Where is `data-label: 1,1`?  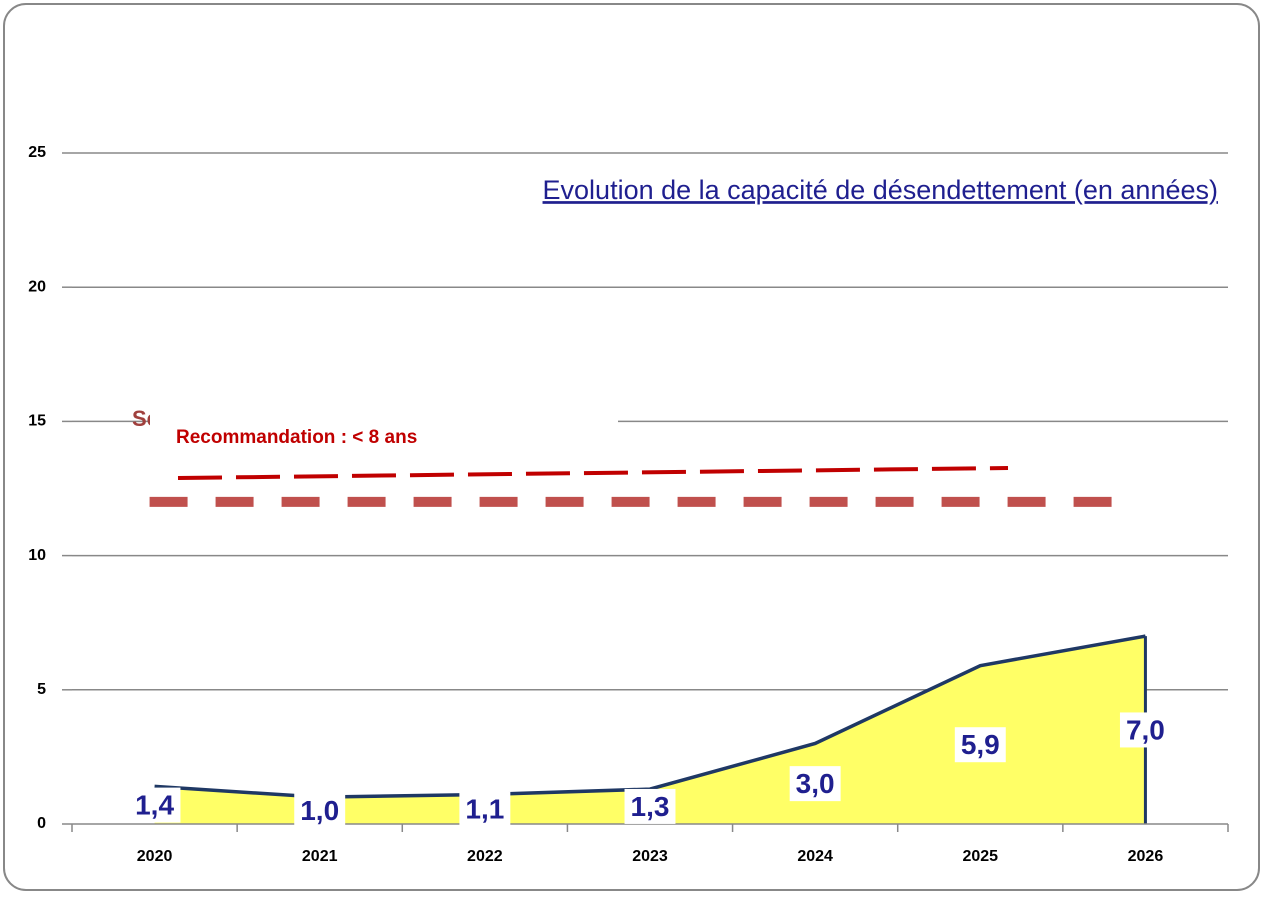
data-label: 1,1 is located at coordinates (484, 809).